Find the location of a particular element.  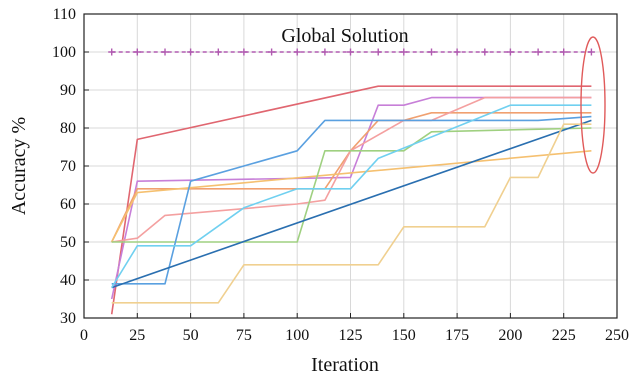

y-tick-label: 40 is located at coordinates (68, 280).